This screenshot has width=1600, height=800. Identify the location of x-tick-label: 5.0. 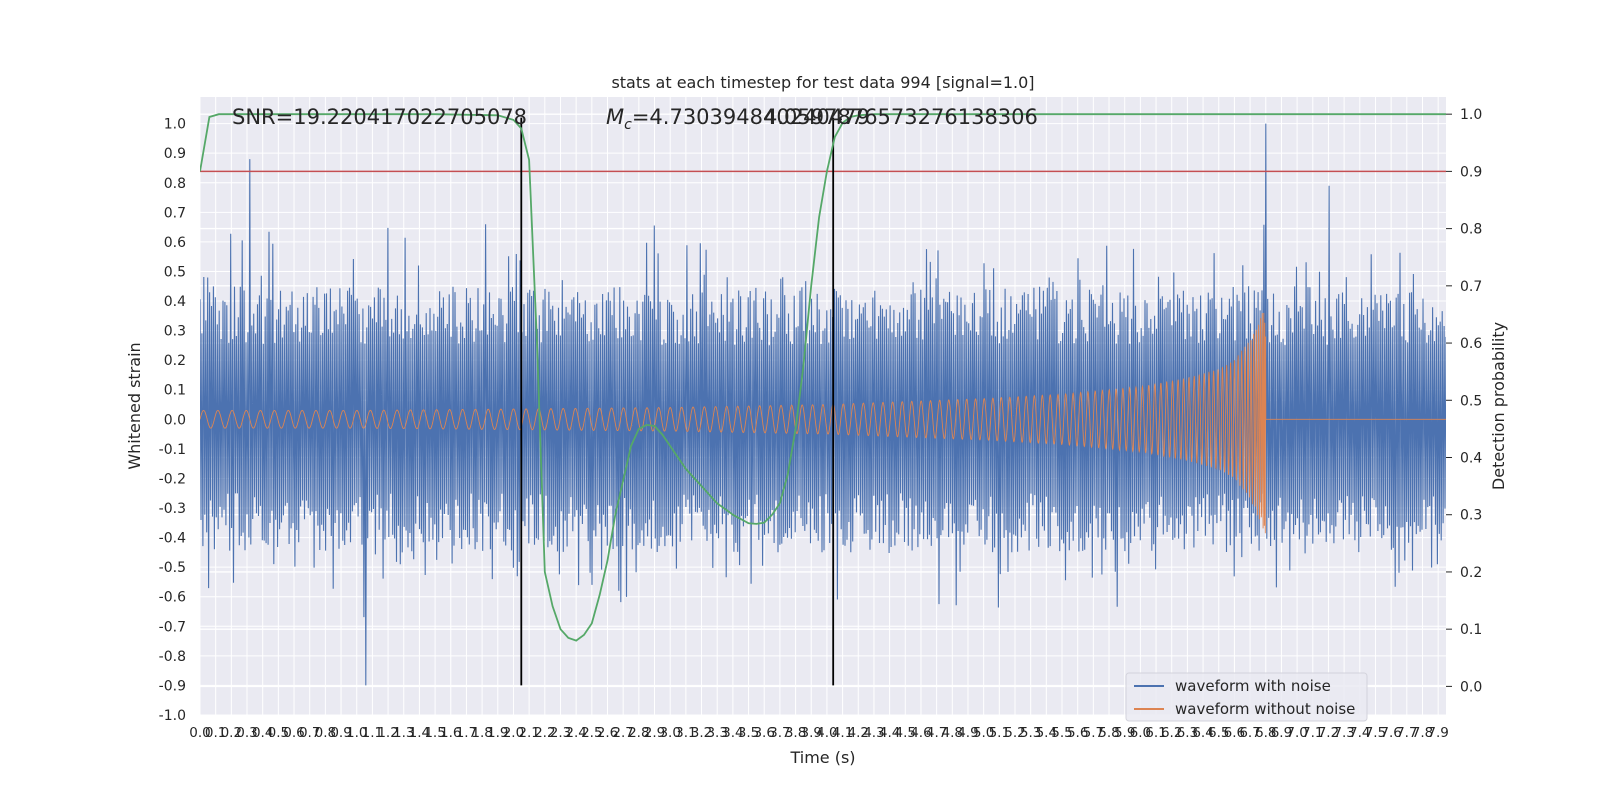
(983, 733).